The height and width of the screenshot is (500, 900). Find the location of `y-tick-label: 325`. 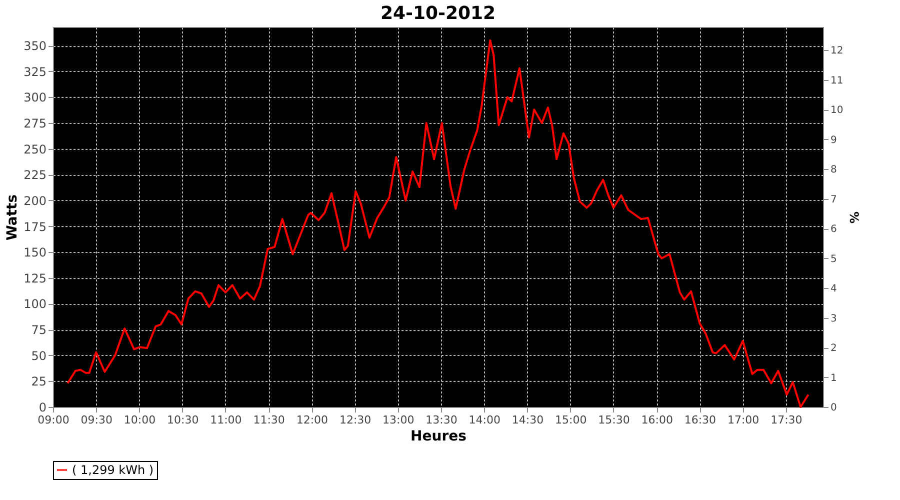

y-tick-label: 325 is located at coordinates (35, 71).